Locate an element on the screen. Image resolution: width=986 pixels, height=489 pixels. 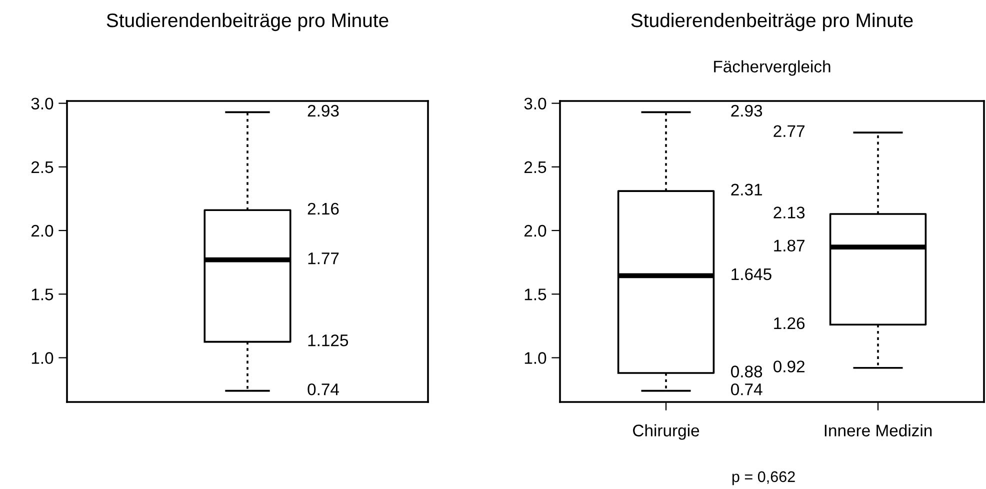
annotation: 2.31 is located at coordinates (746, 190).